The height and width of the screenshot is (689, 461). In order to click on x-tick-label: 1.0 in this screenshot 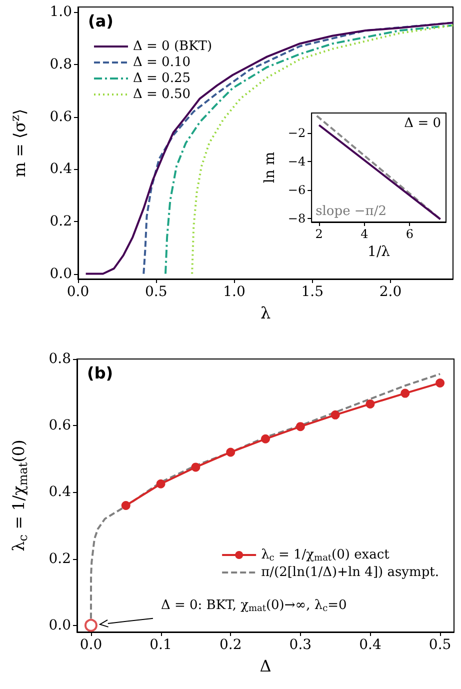, I will do `click(234, 292)`.